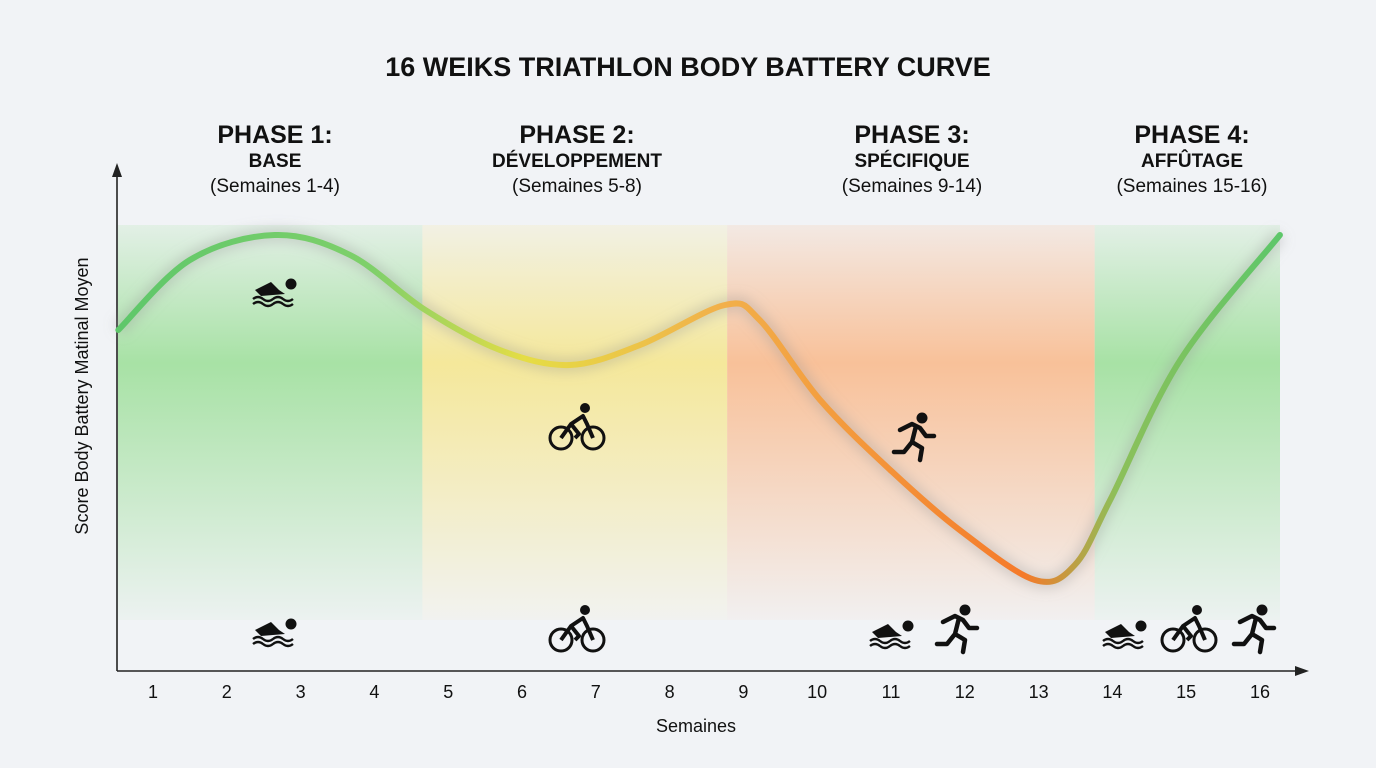  Describe the element at coordinates (911, 161) in the screenshot. I see `phase-name: SPÉCIFIQUE` at that location.